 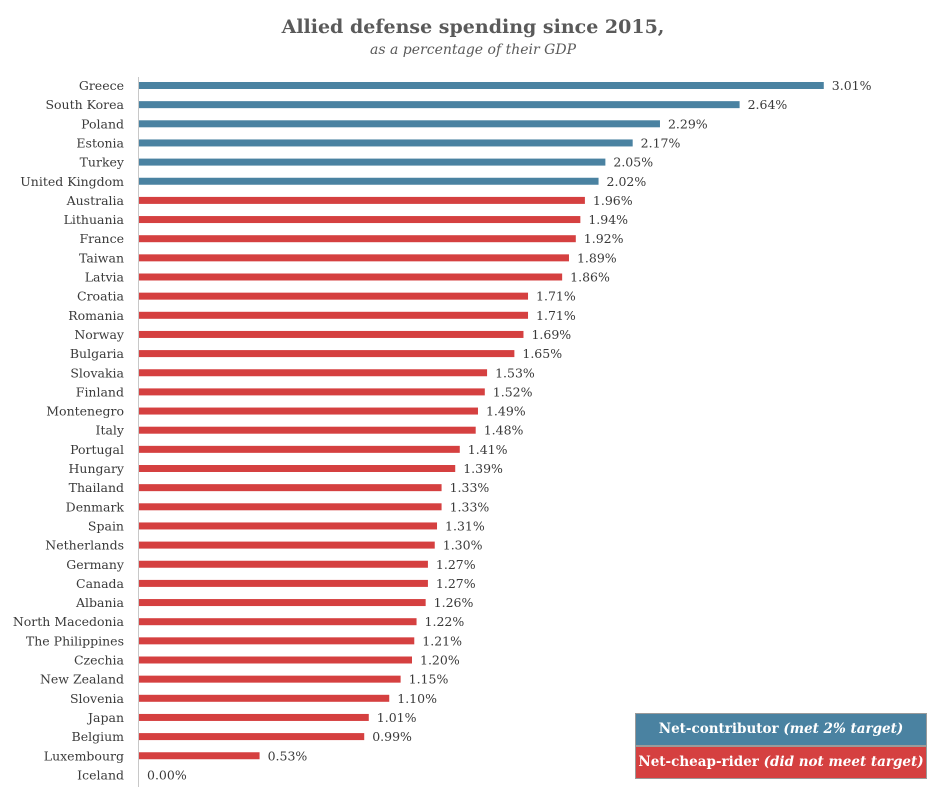 What do you see at coordinates (96, 487) in the screenshot?
I see `category-label-thailand: Thailand` at bounding box center [96, 487].